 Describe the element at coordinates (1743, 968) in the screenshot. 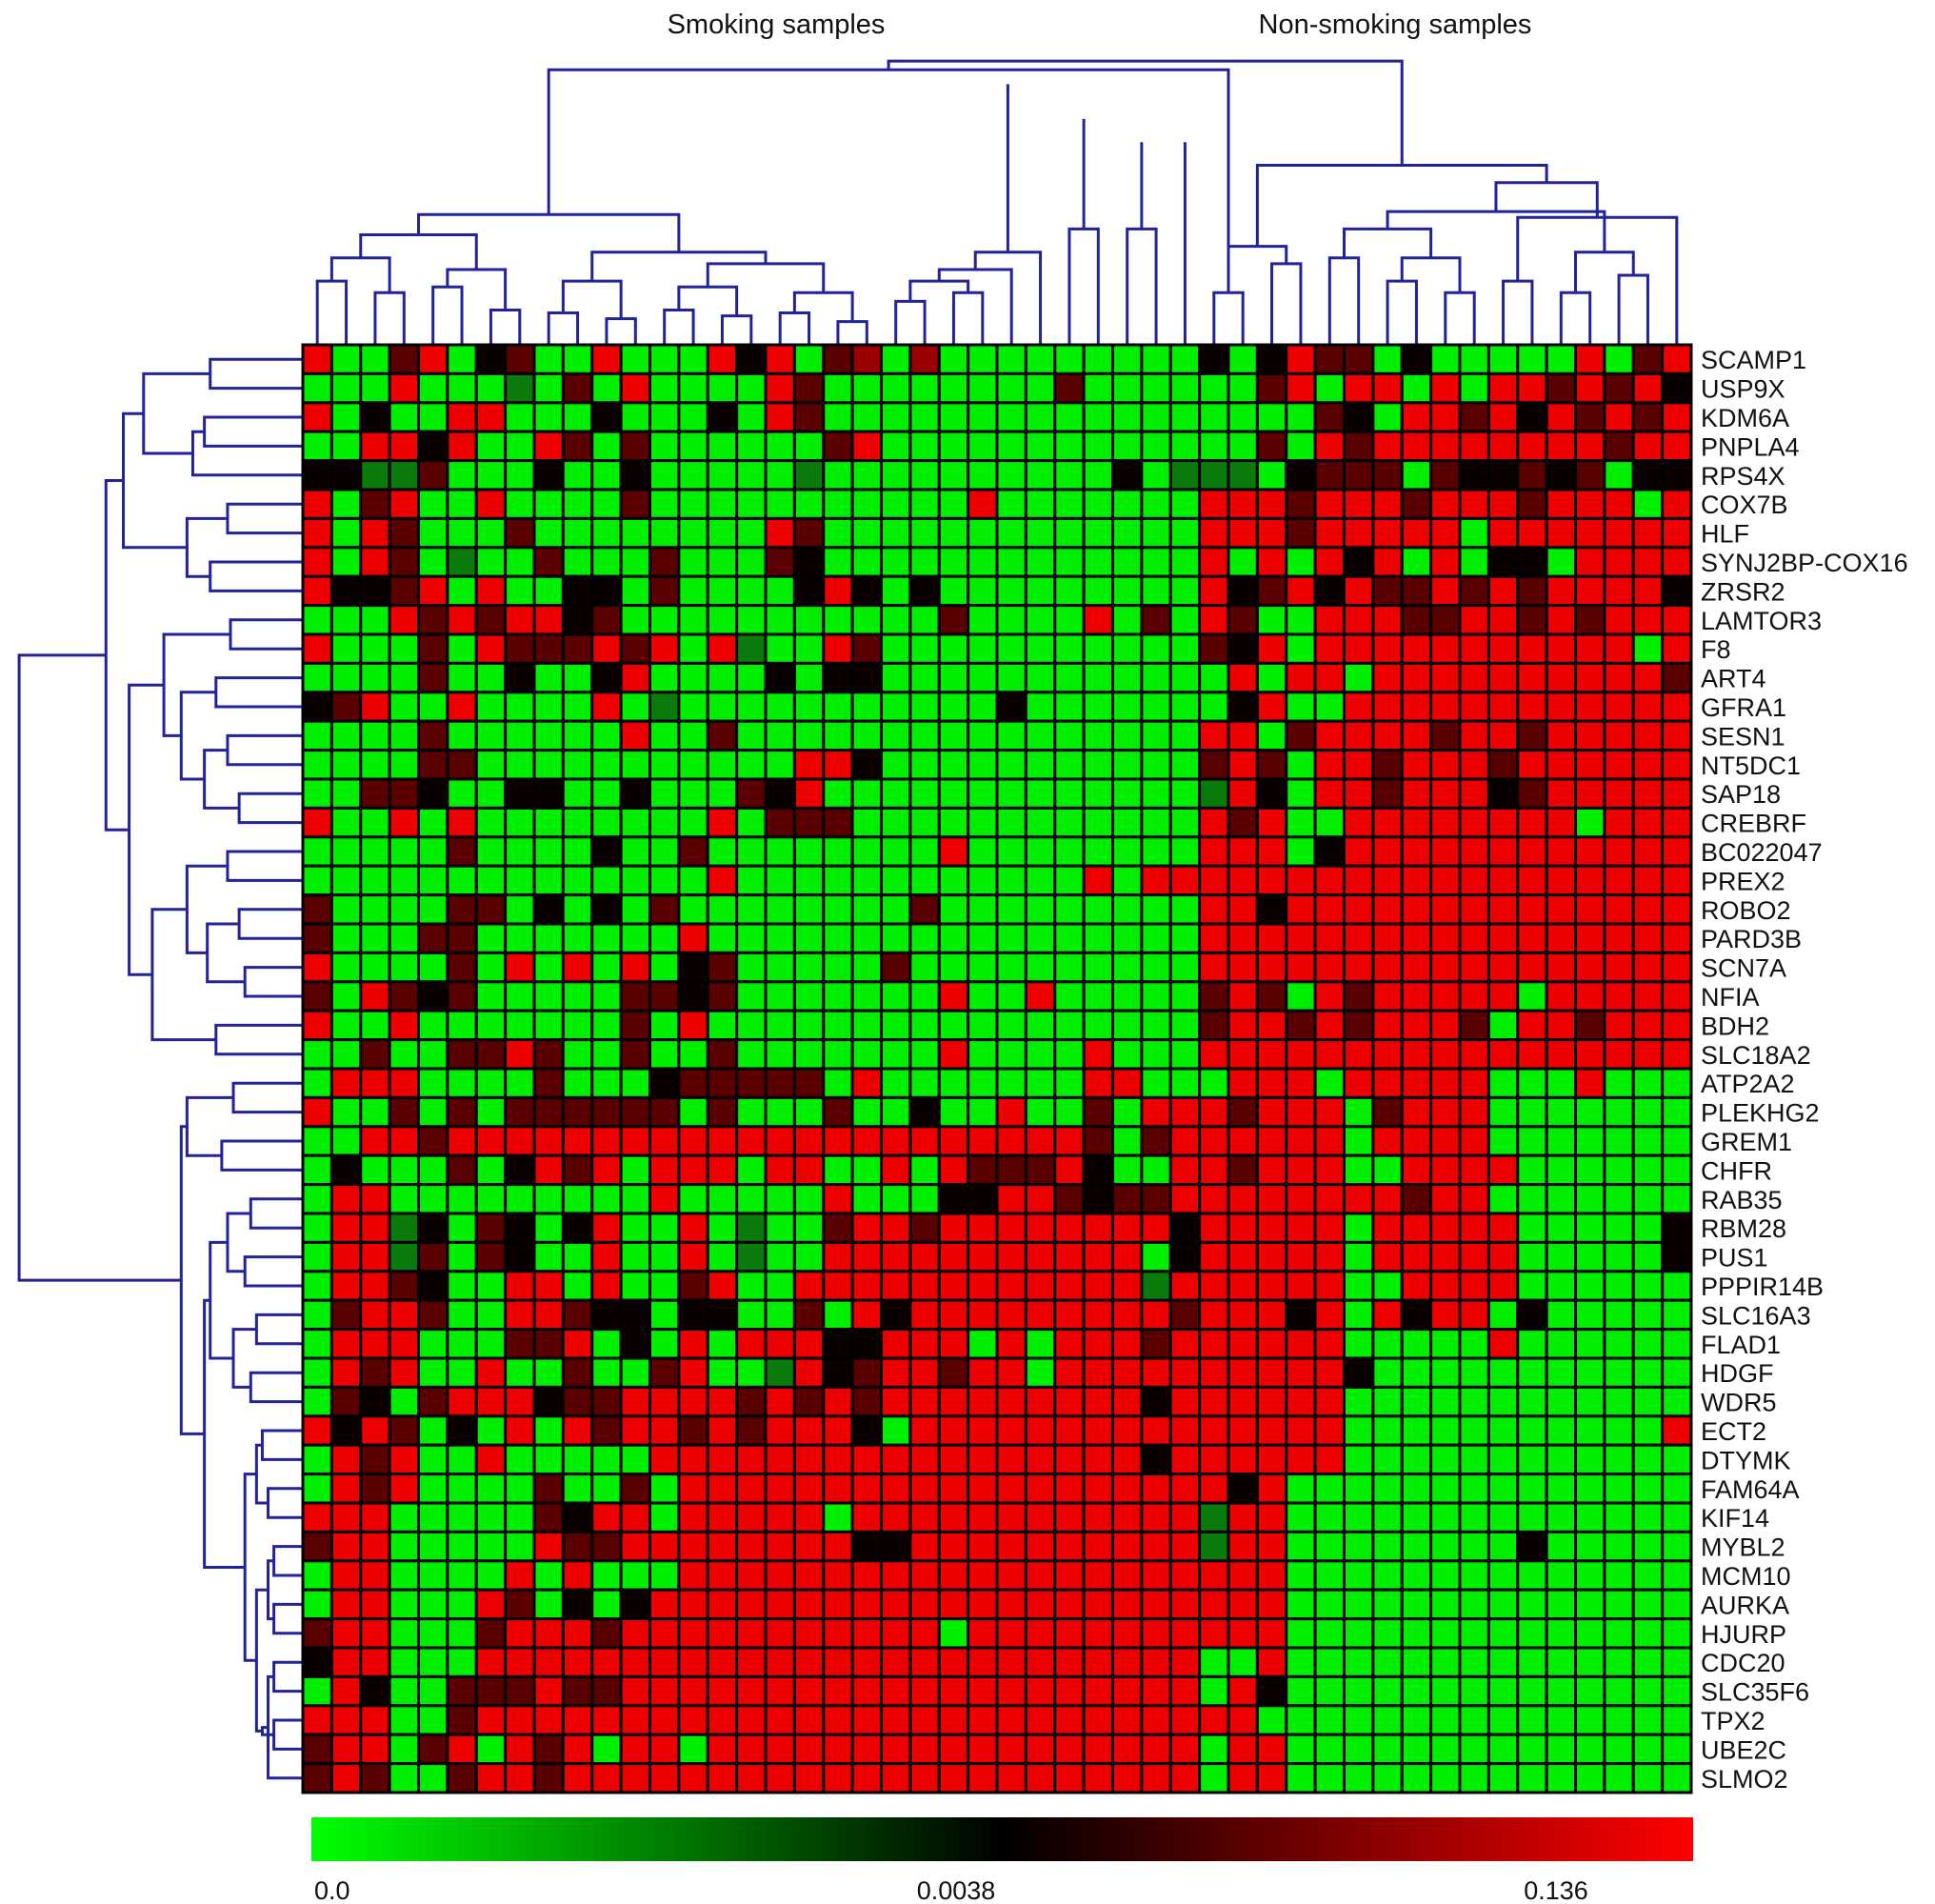

I see `row-label: SCN7A` at that location.